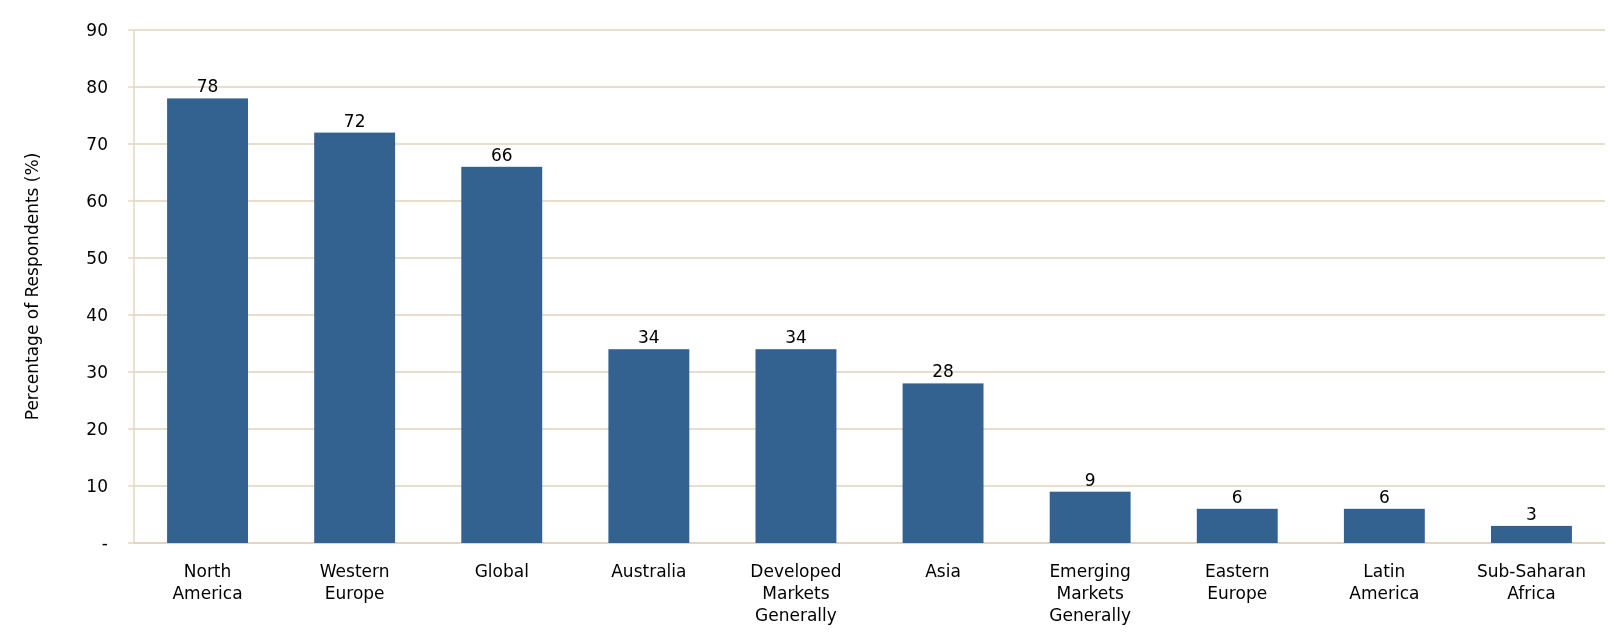  I want to click on x-tick-label: North America, so click(207, 582).